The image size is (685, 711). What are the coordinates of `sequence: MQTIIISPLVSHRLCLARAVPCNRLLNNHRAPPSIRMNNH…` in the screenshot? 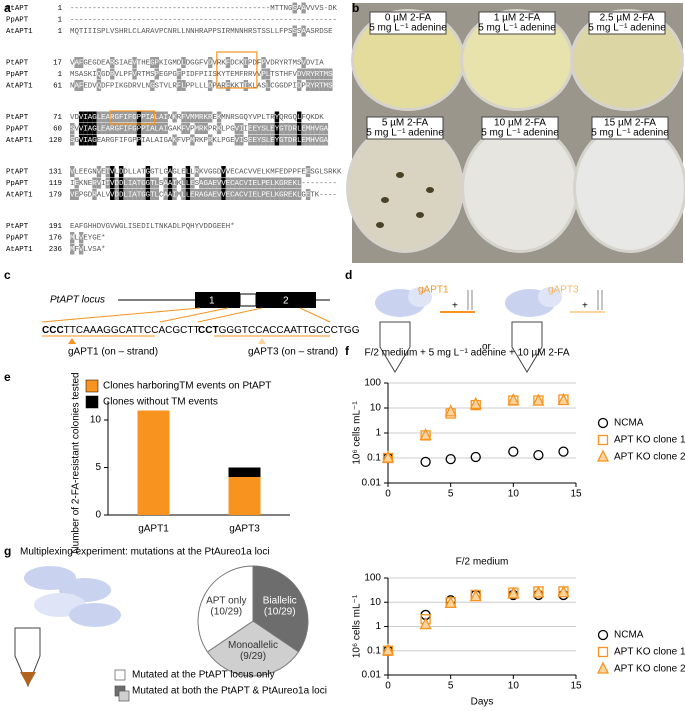 It's located at (201, 32).